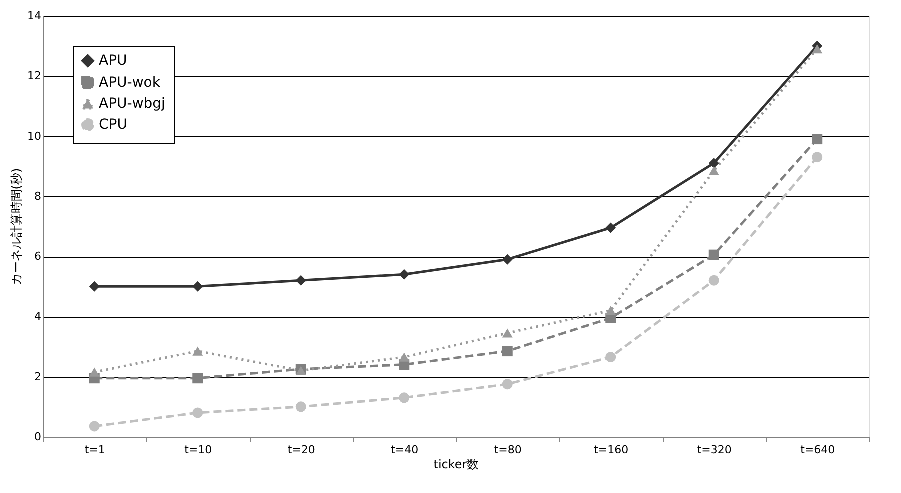 Image resolution: width=901 pixels, height=493 pixels. I want to click on y-tick-label: 8, so click(38, 196).